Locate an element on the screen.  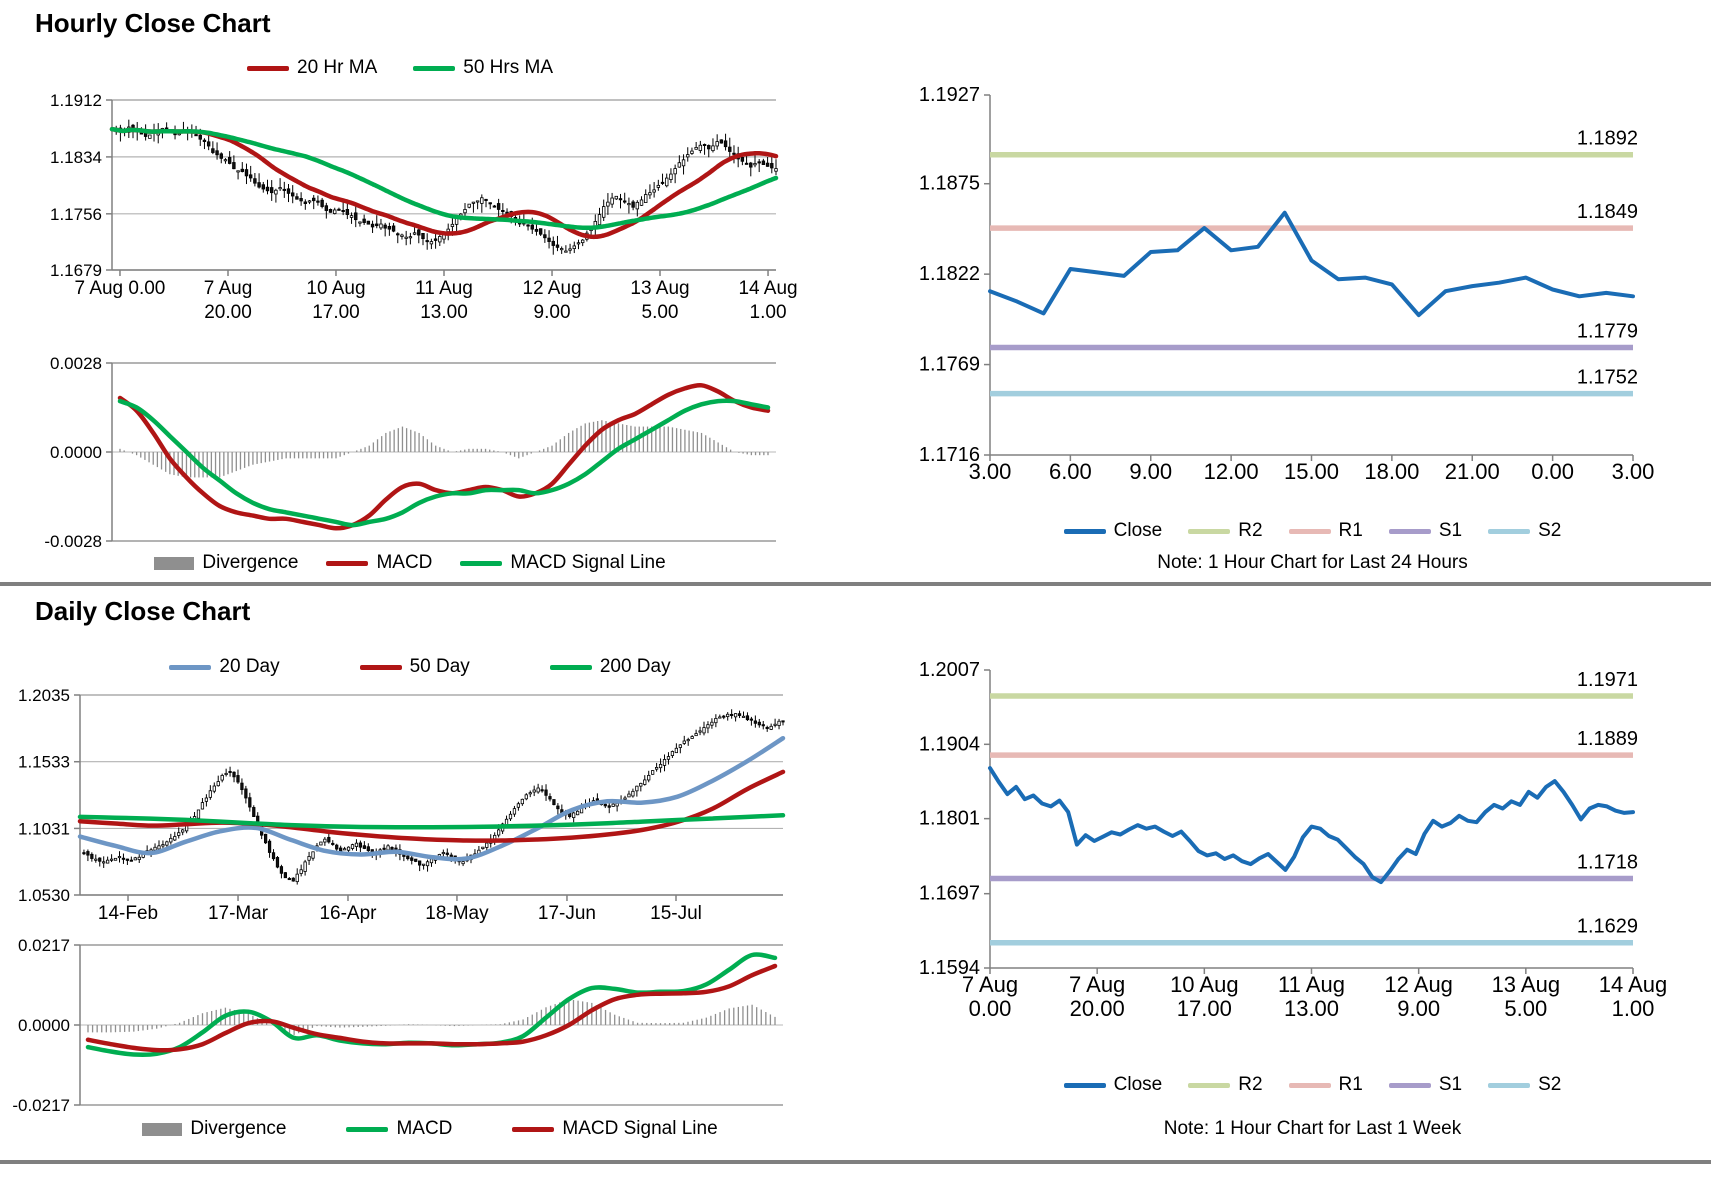
legend-item-r1: R1 is located at coordinates (1325, 1085).